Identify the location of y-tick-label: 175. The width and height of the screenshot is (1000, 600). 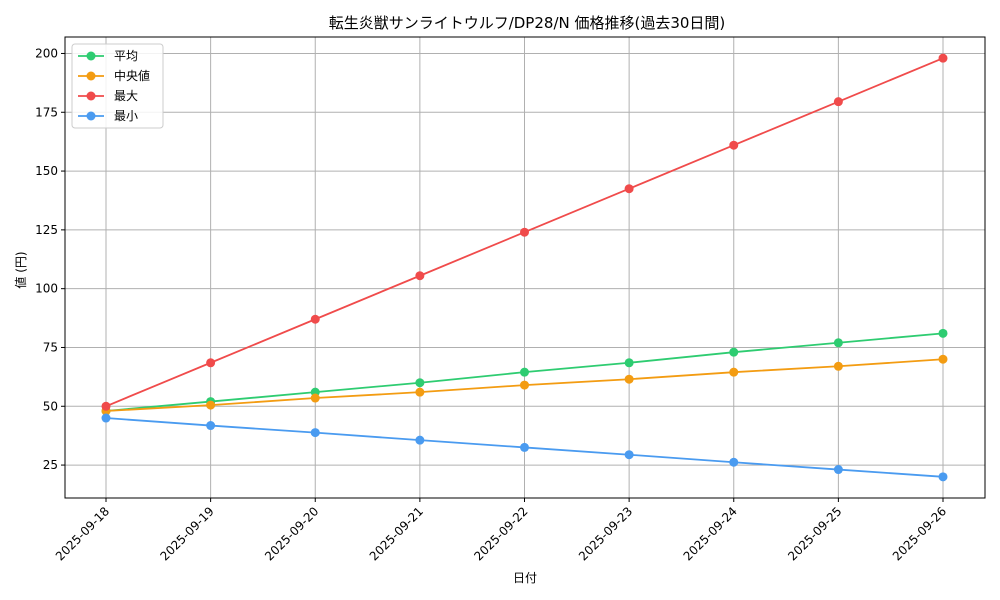
(46, 112).